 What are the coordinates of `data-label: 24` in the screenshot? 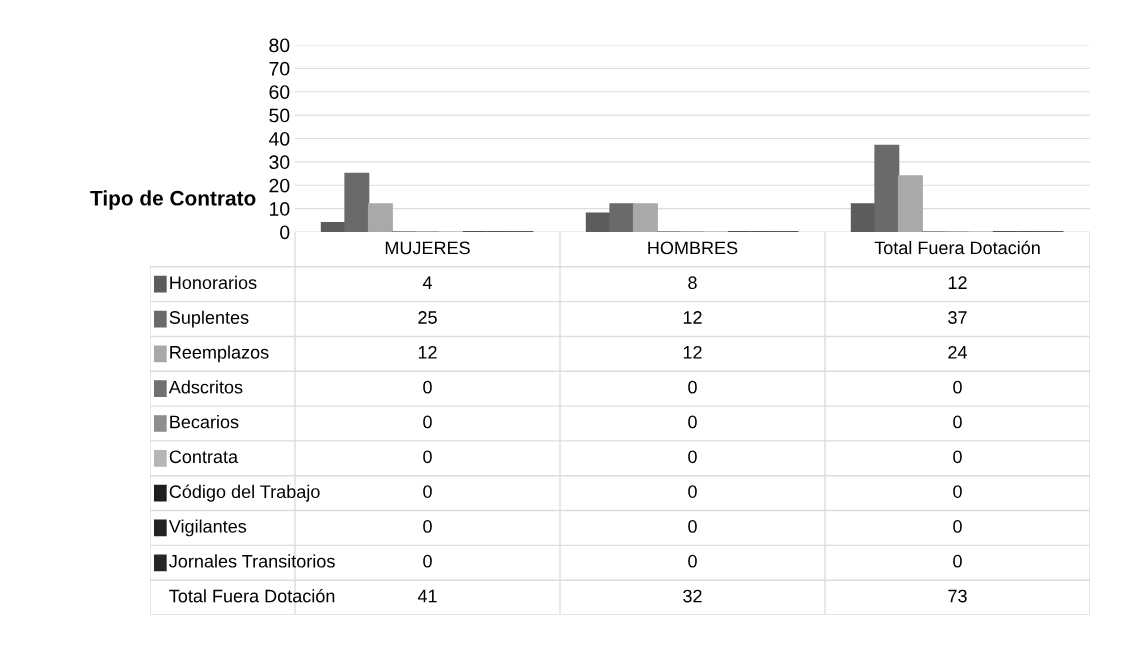 It's located at (958, 352).